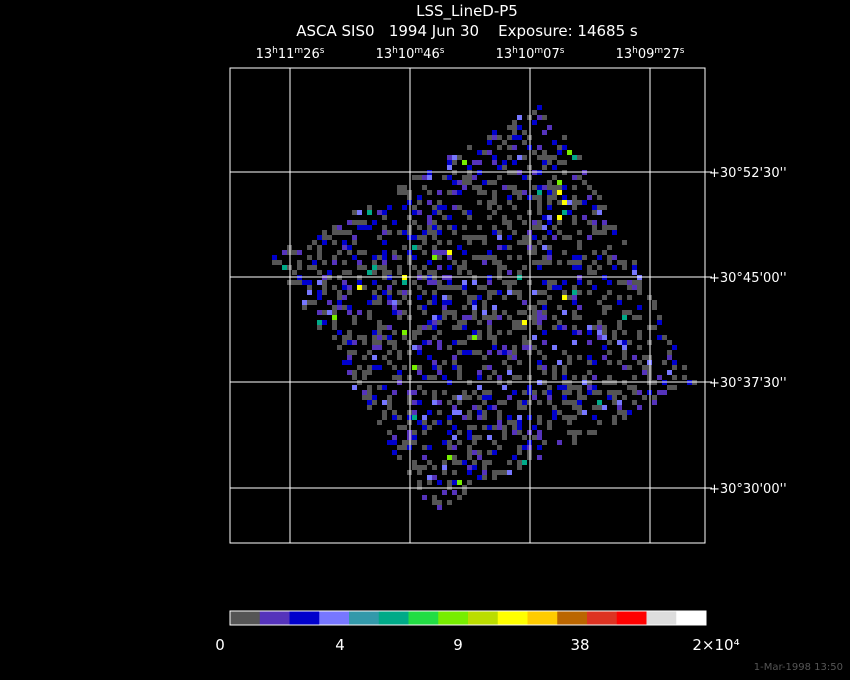 This screenshot has width=850, height=680. What do you see at coordinates (798, 667) in the screenshot?
I see `timestamp: 1-Mar-1998 13:50` at bounding box center [798, 667].